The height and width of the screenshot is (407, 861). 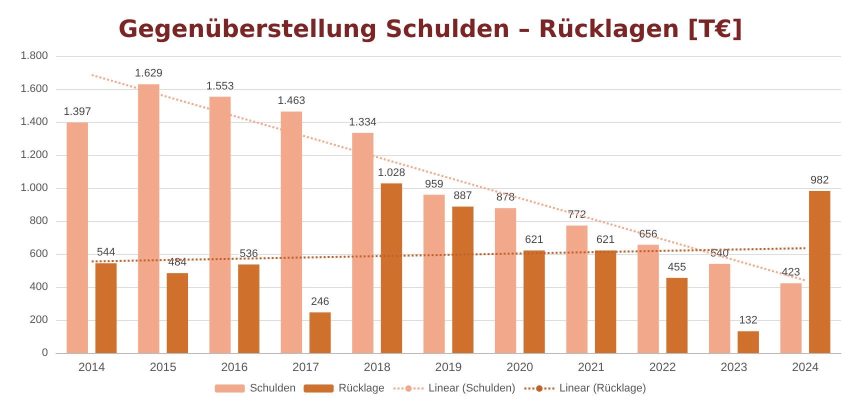 I want to click on data-label: 1.553, so click(x=220, y=86).